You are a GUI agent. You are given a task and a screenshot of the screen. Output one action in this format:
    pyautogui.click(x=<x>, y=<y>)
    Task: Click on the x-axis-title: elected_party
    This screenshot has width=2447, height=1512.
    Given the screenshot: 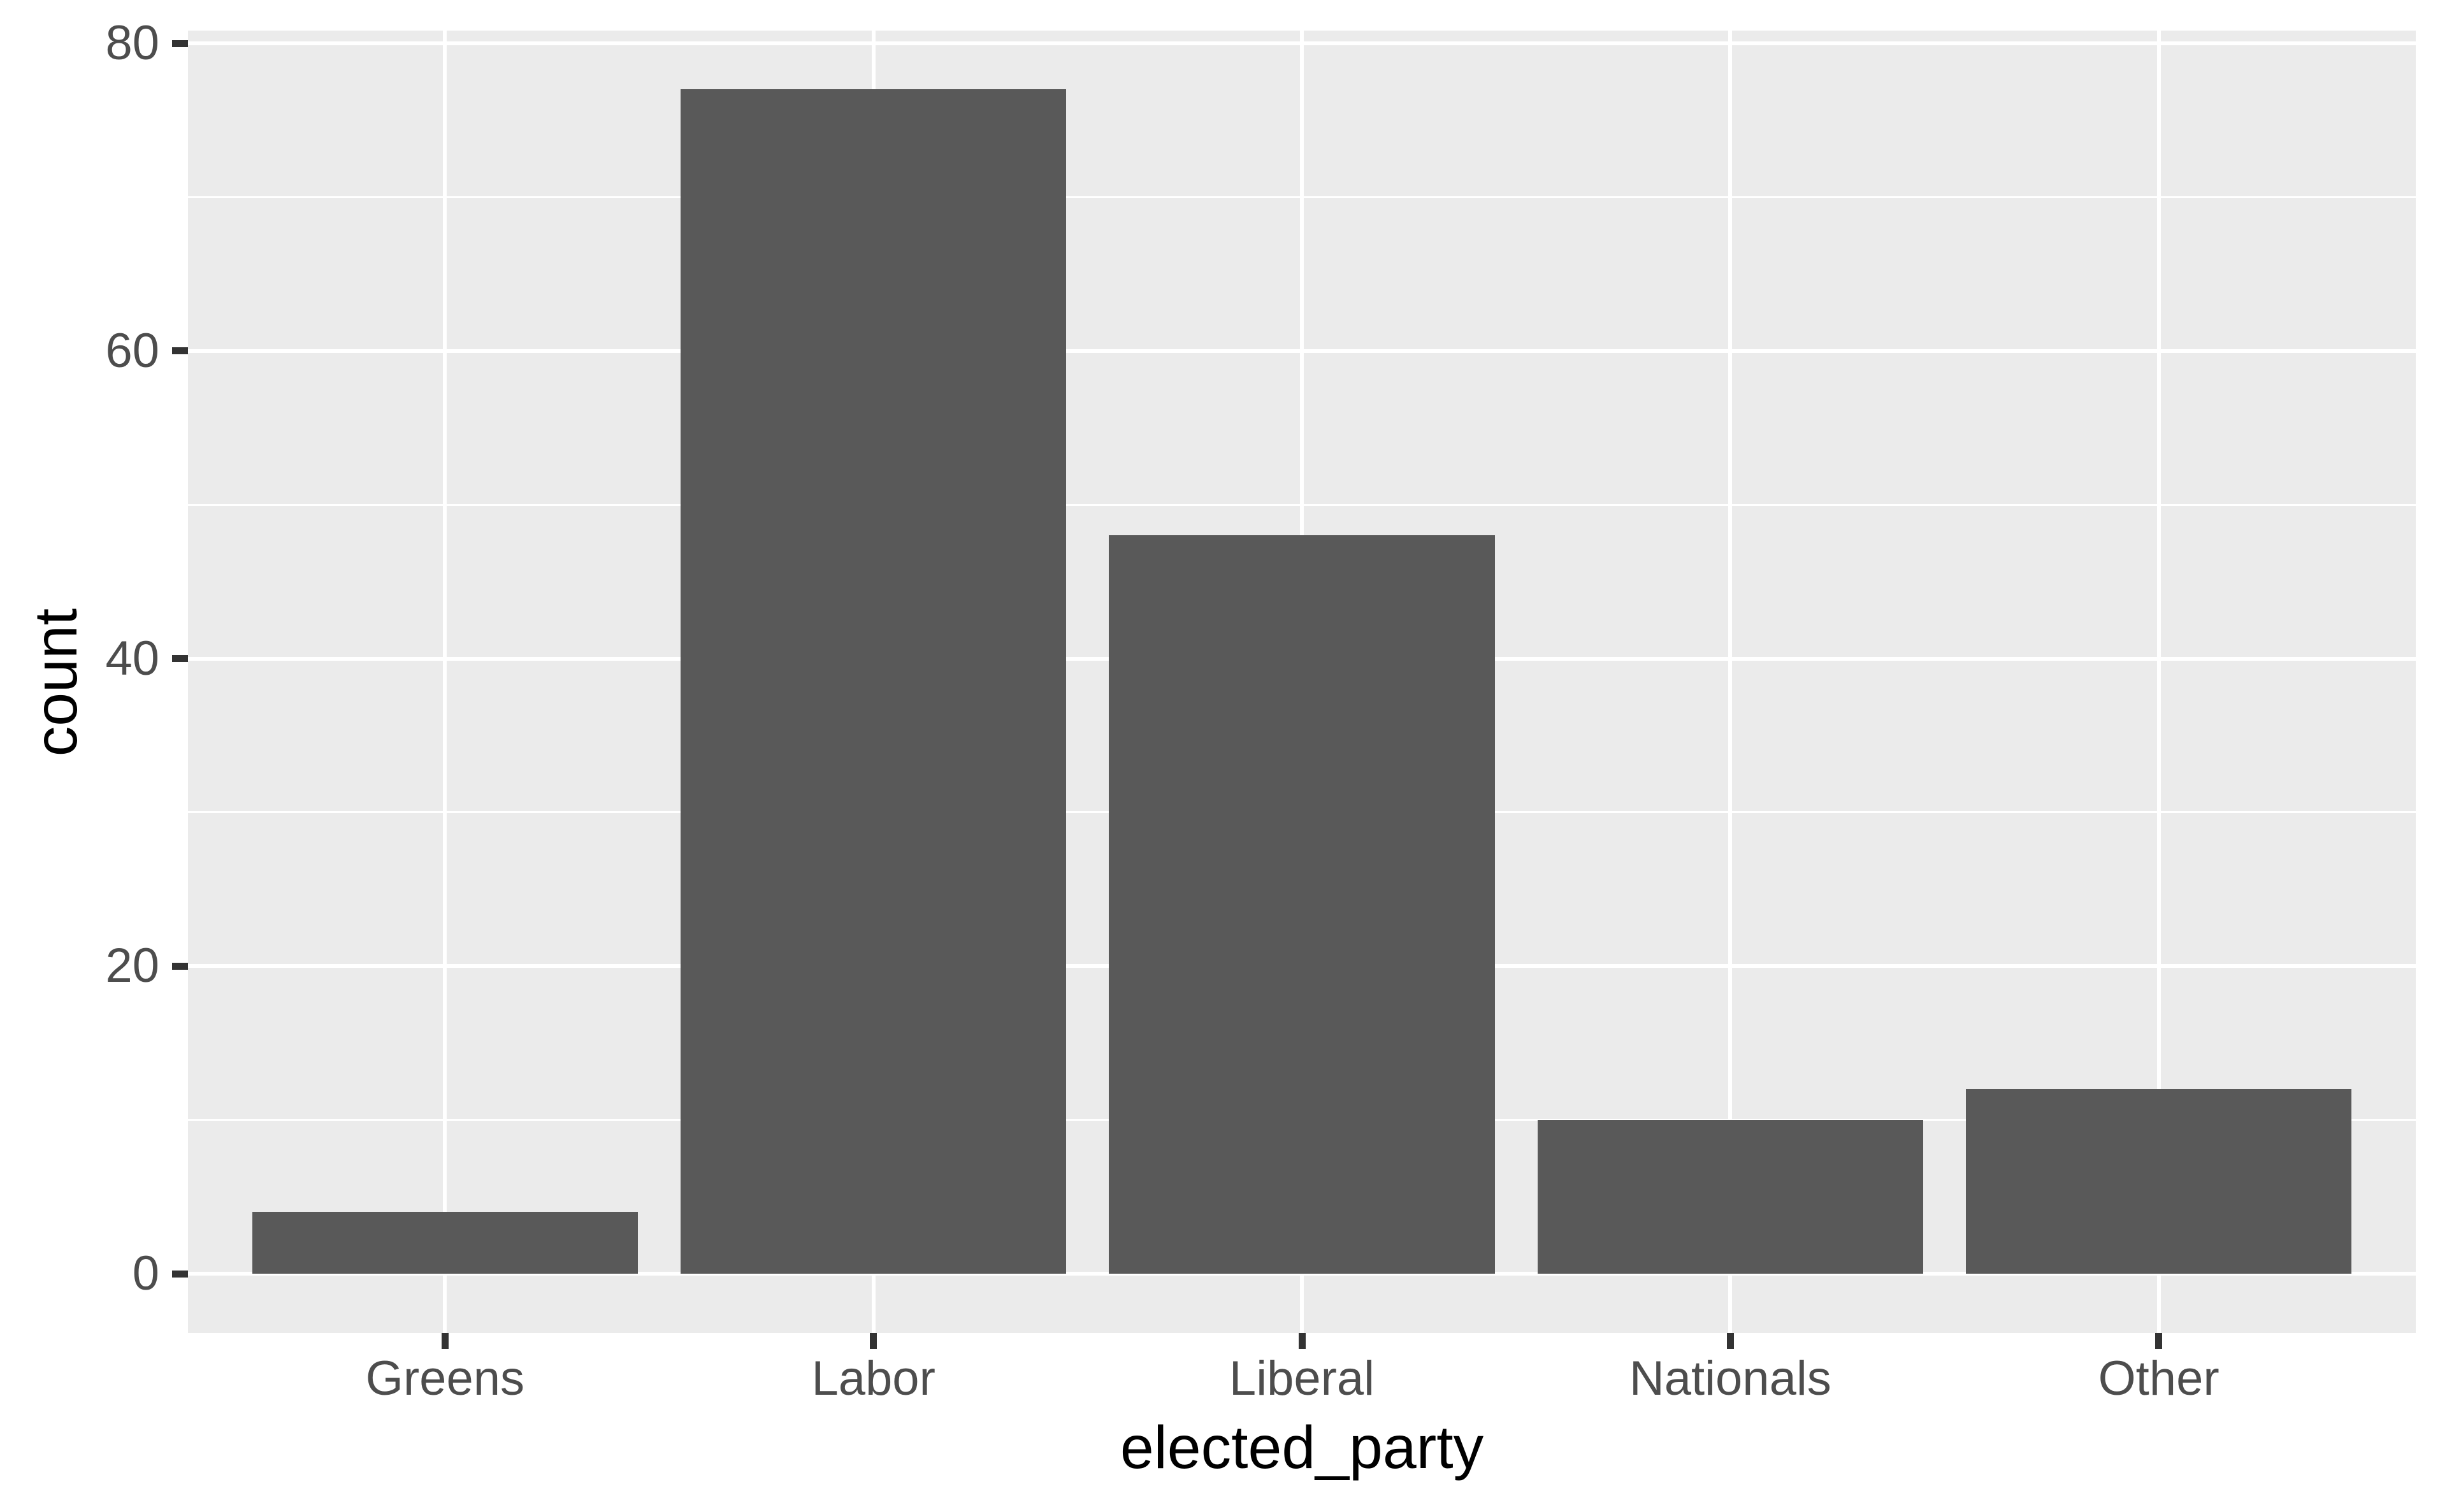 What is the action you would take?
    pyautogui.click(x=1302, y=1447)
    